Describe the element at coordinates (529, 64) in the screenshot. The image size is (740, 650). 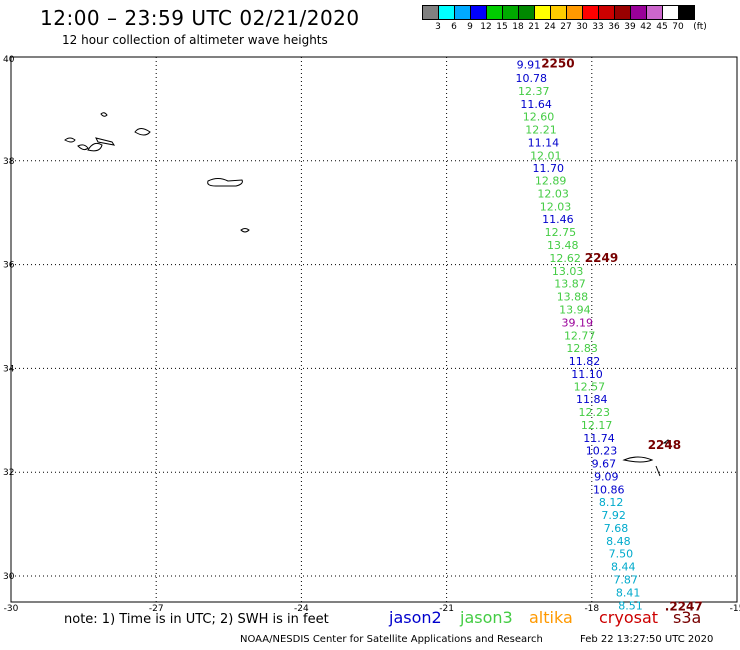
I see `wave-height-value: 9.91` at that location.